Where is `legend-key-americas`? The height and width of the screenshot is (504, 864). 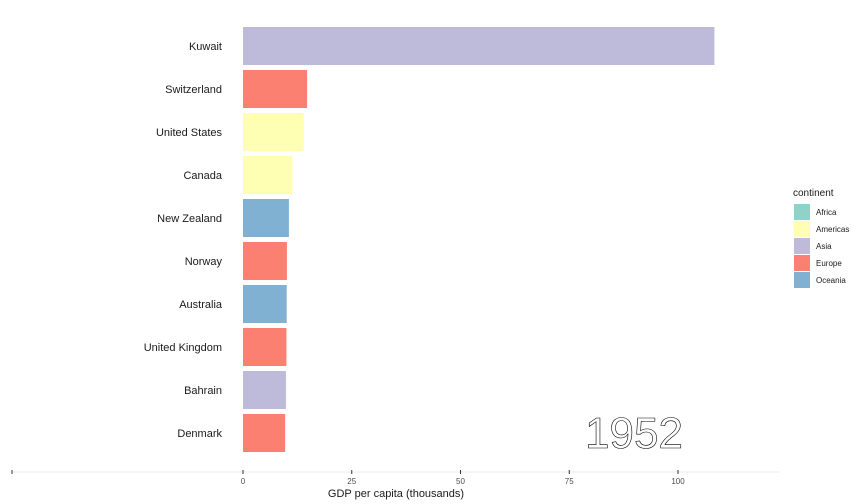
legend-key-americas is located at coordinates (802, 229).